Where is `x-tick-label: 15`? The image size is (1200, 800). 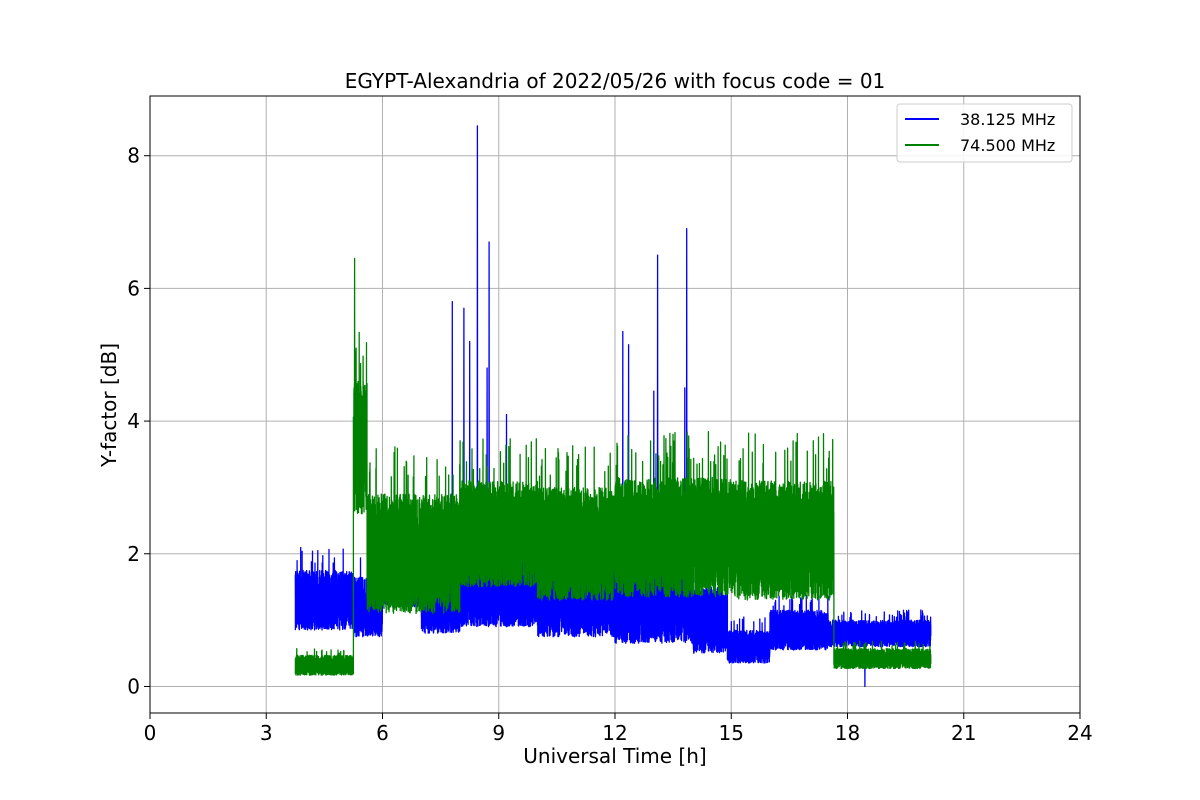
x-tick-label: 15 is located at coordinates (731, 733).